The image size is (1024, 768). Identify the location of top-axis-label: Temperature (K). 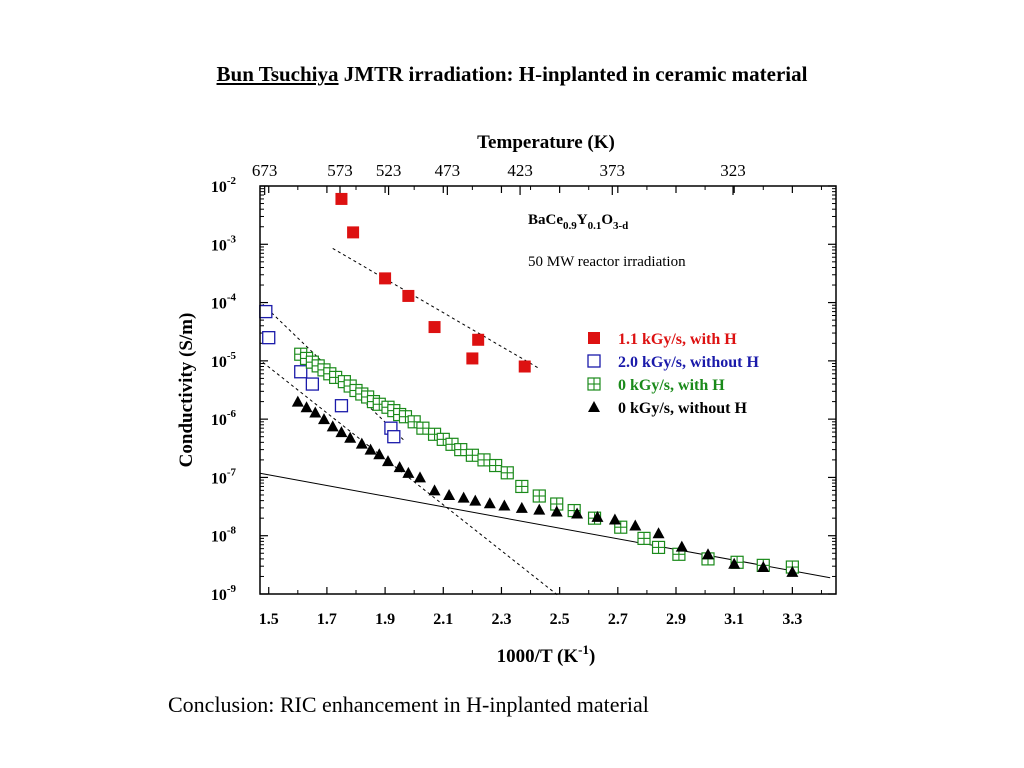
(546, 142).